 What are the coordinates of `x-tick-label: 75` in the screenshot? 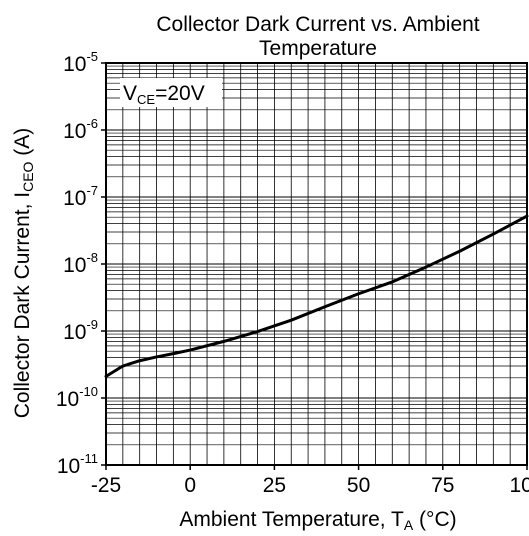 It's located at (442, 485).